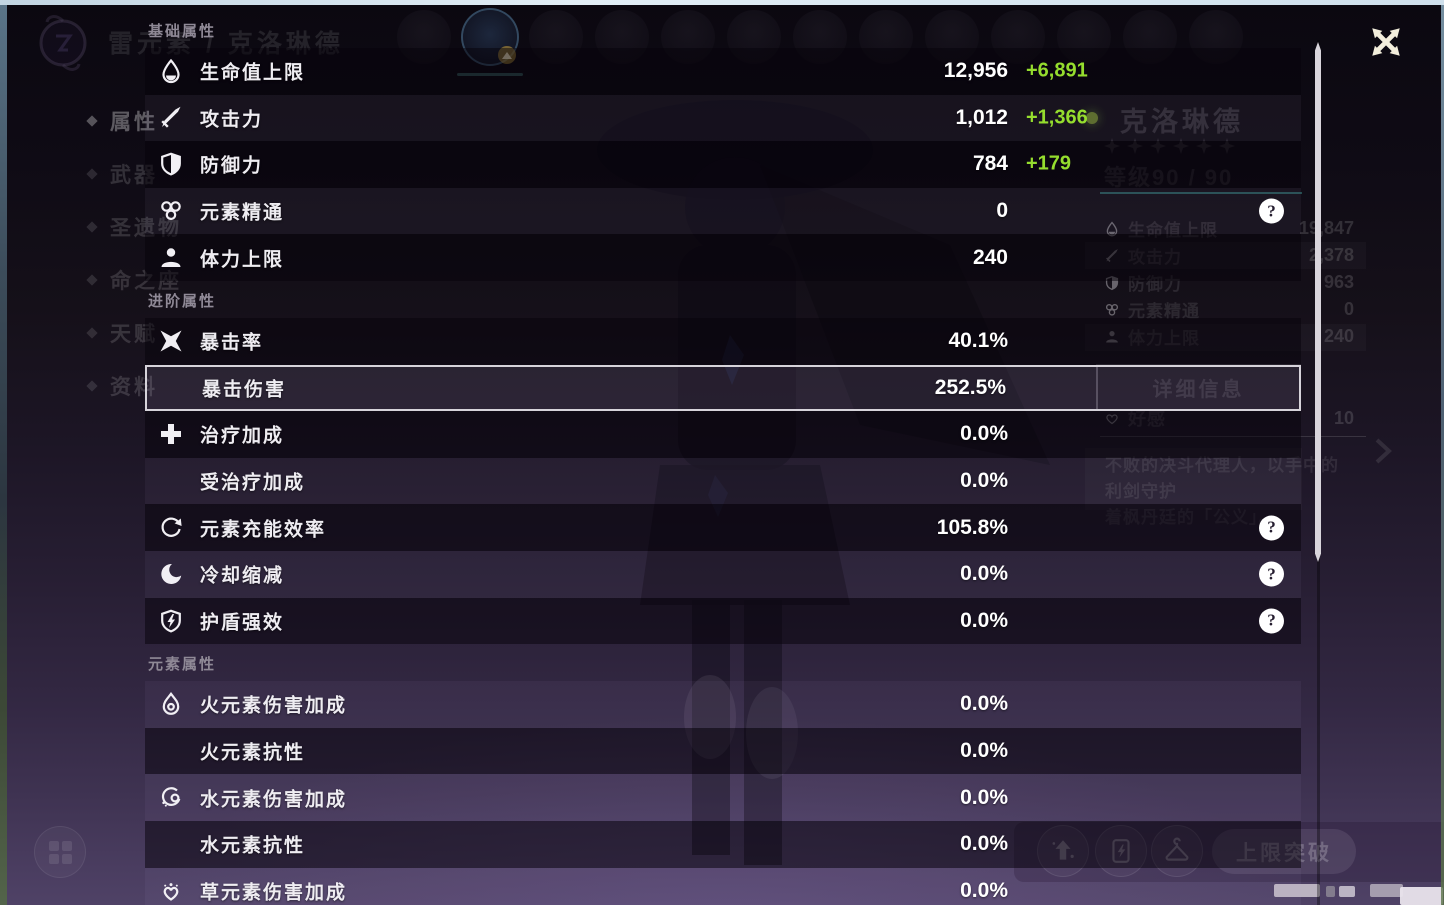 The width and height of the screenshot is (1444, 905). What do you see at coordinates (182, 665) in the screenshot?
I see `section-header: 元素属性` at bounding box center [182, 665].